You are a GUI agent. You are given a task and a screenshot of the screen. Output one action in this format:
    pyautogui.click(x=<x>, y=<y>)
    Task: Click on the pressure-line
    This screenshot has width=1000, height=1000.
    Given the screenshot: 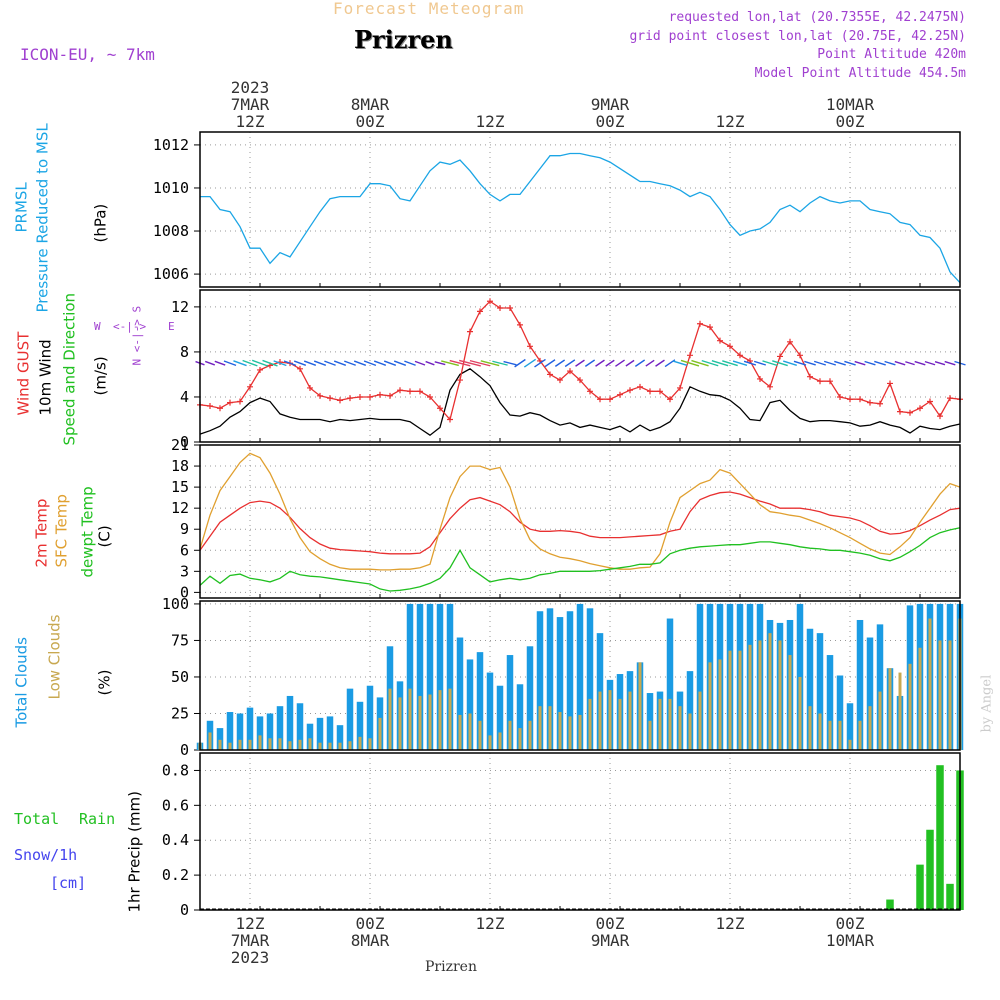 What is the action you would take?
    pyautogui.click(x=580, y=218)
    